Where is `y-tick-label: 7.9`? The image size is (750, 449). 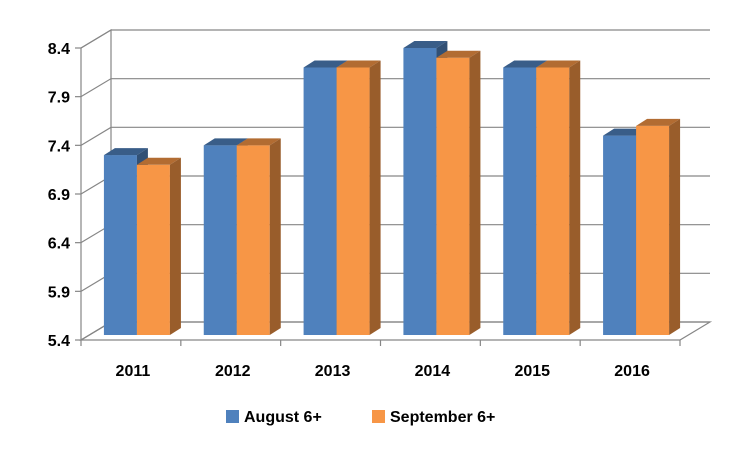
y-tick-label: 7.9 is located at coordinates (59, 98).